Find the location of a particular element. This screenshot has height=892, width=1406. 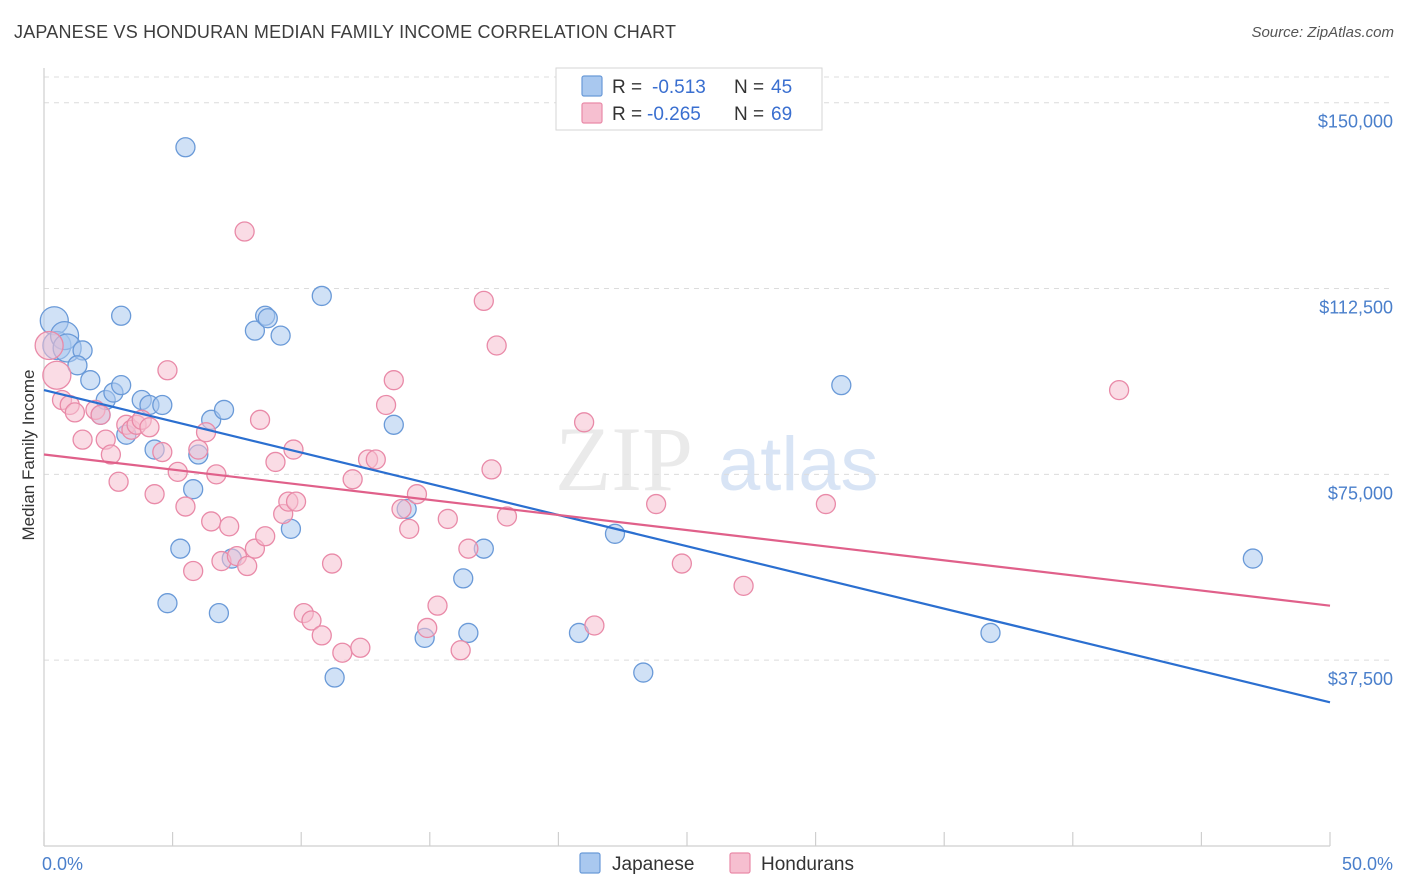

x-tick-label-min: 0.0% is located at coordinates (62, 864).